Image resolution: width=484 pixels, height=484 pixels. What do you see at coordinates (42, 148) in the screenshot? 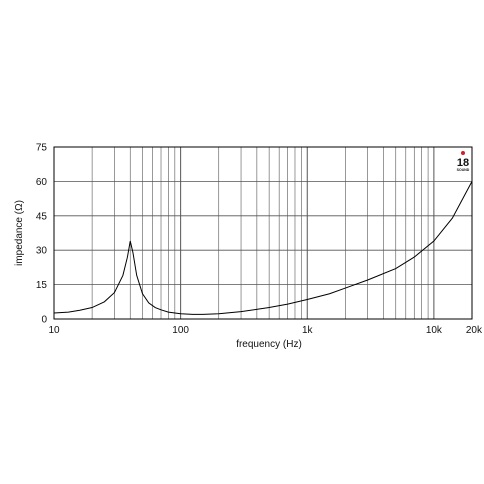
I see `y-tick-label: 75` at bounding box center [42, 148].